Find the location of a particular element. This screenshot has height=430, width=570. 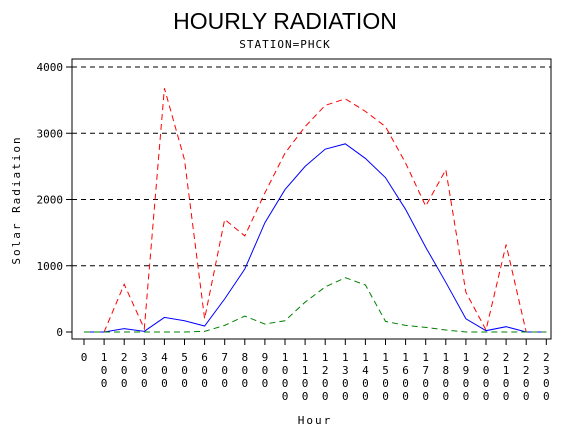

y-axis-label: Solar Radiation is located at coordinates (16, 199).